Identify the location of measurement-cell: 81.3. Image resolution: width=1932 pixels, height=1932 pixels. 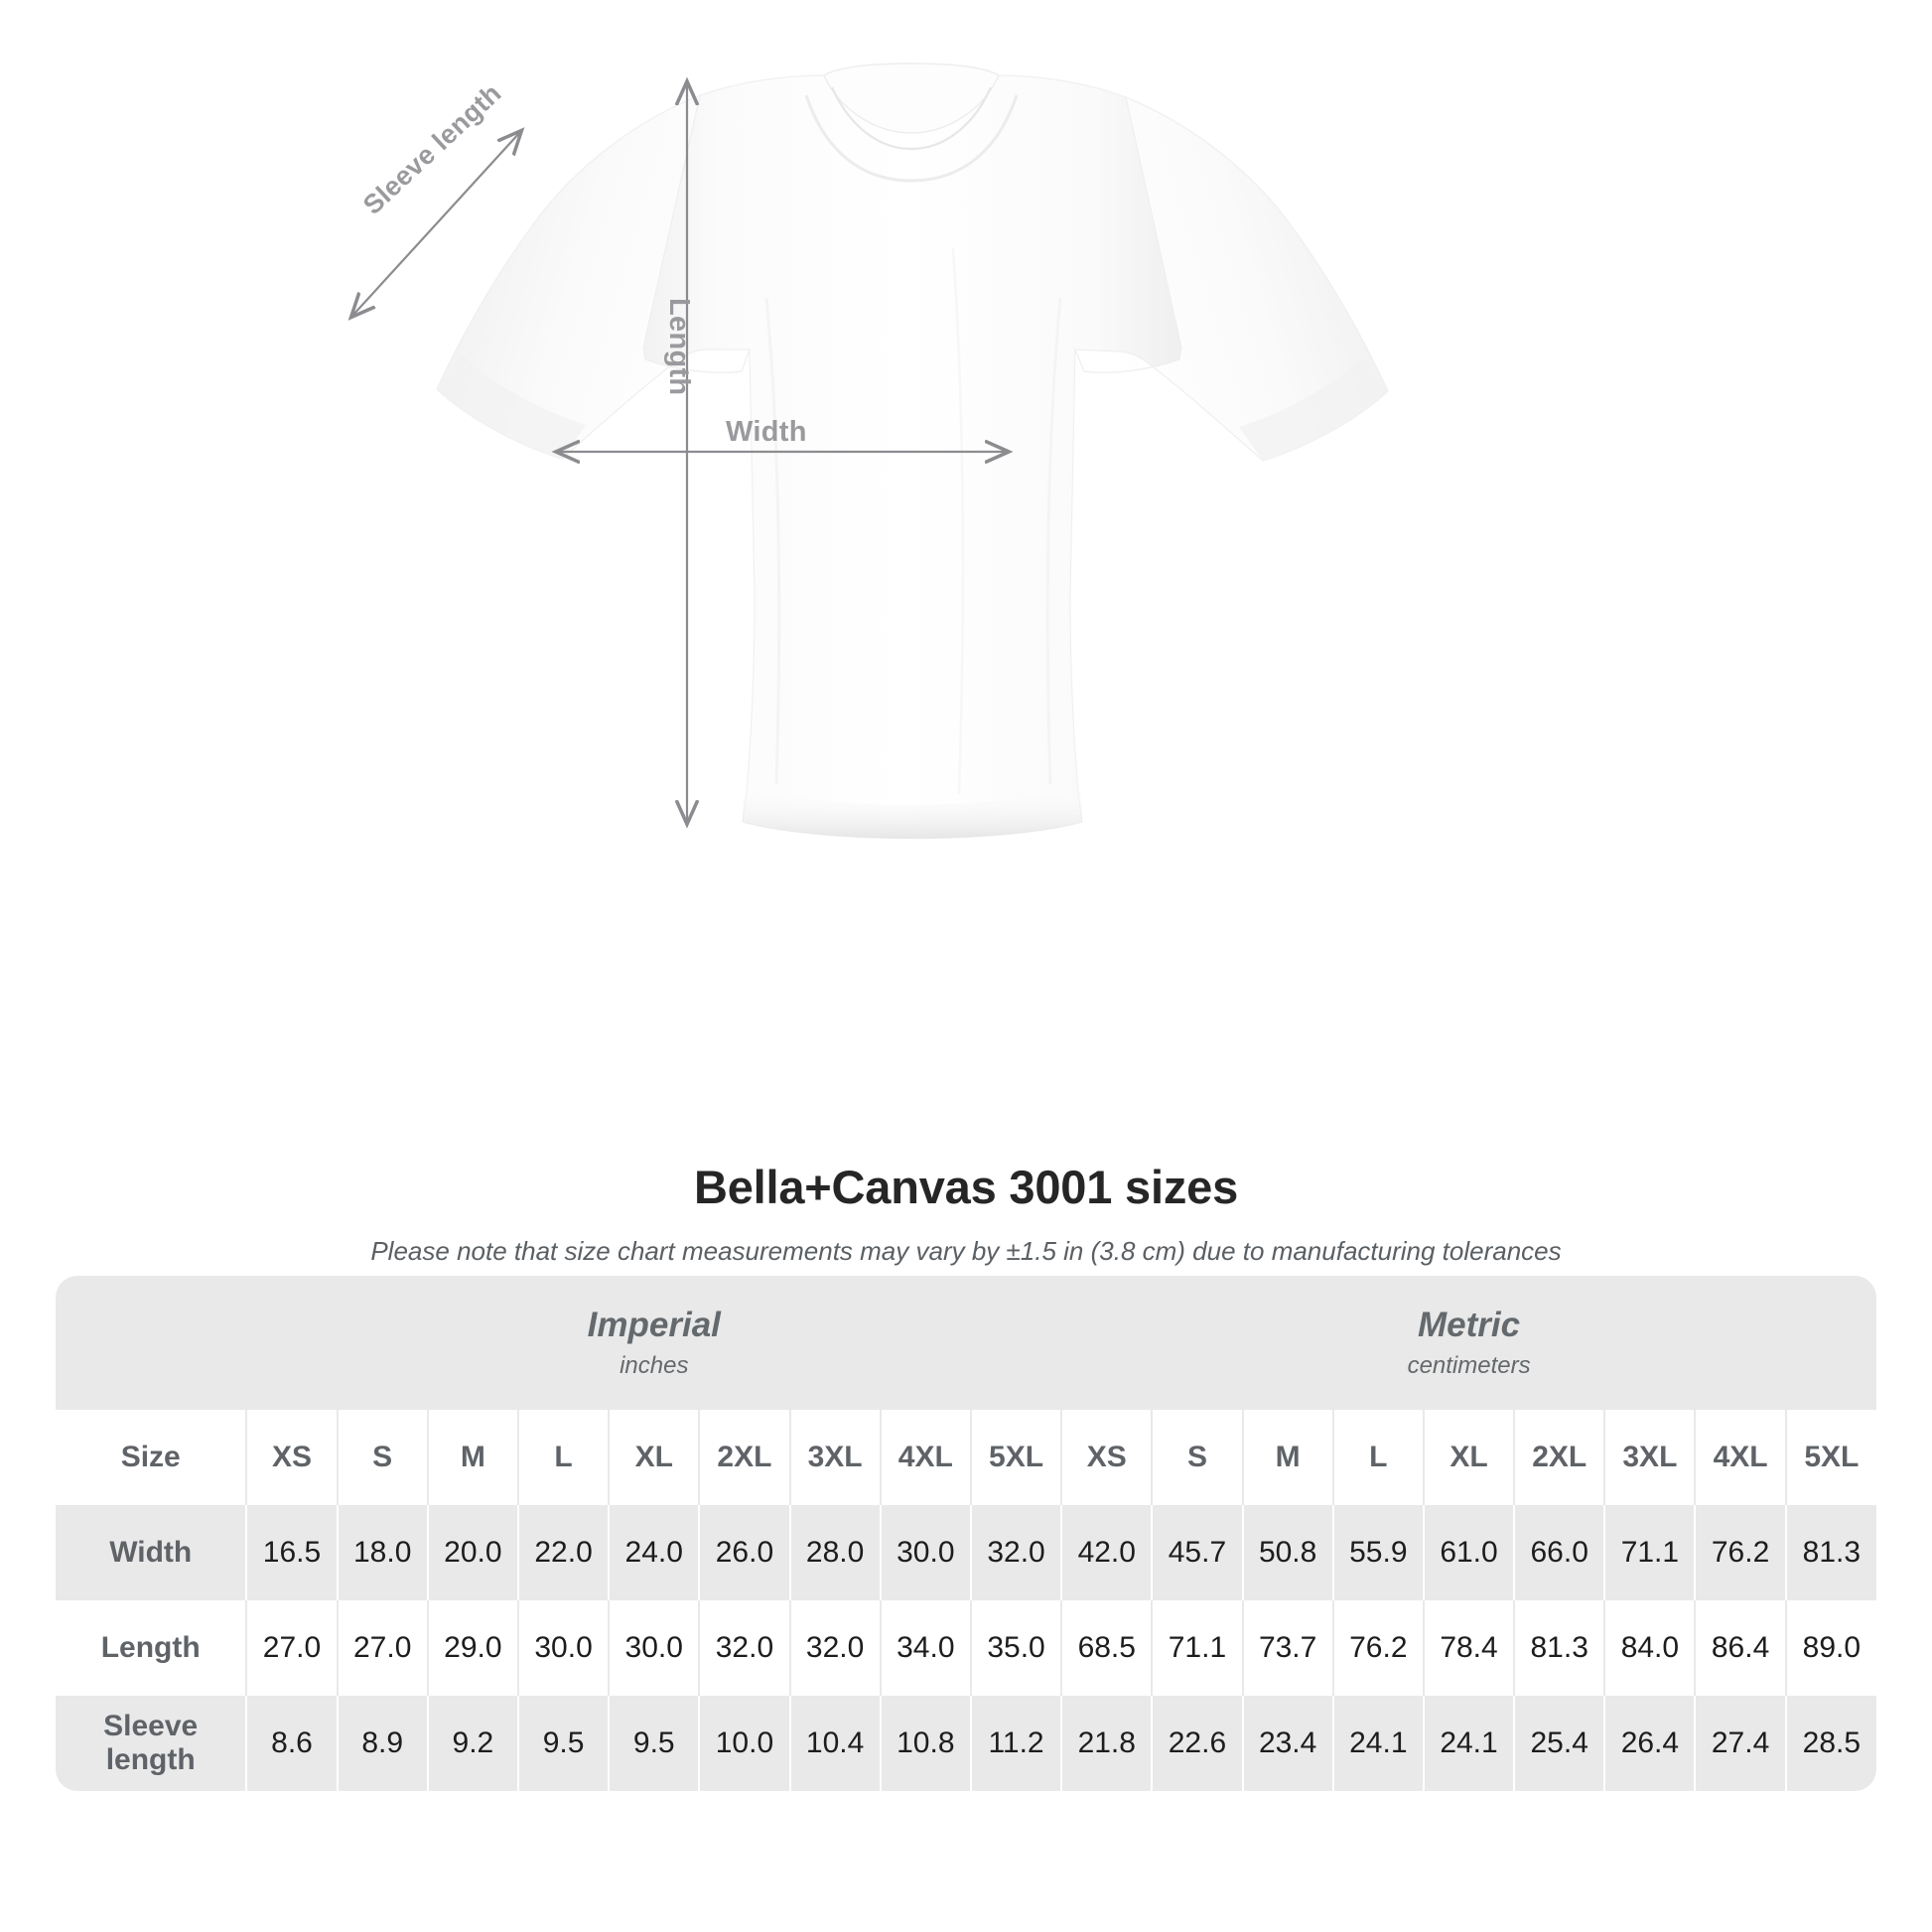
(1559, 1648).